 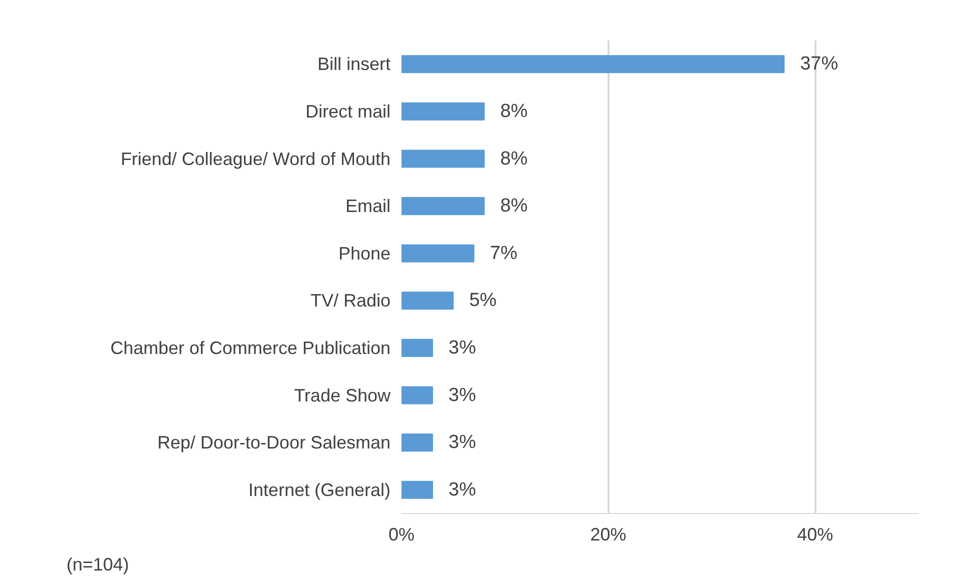 I want to click on x-tick-label: 20%, so click(x=608, y=534).